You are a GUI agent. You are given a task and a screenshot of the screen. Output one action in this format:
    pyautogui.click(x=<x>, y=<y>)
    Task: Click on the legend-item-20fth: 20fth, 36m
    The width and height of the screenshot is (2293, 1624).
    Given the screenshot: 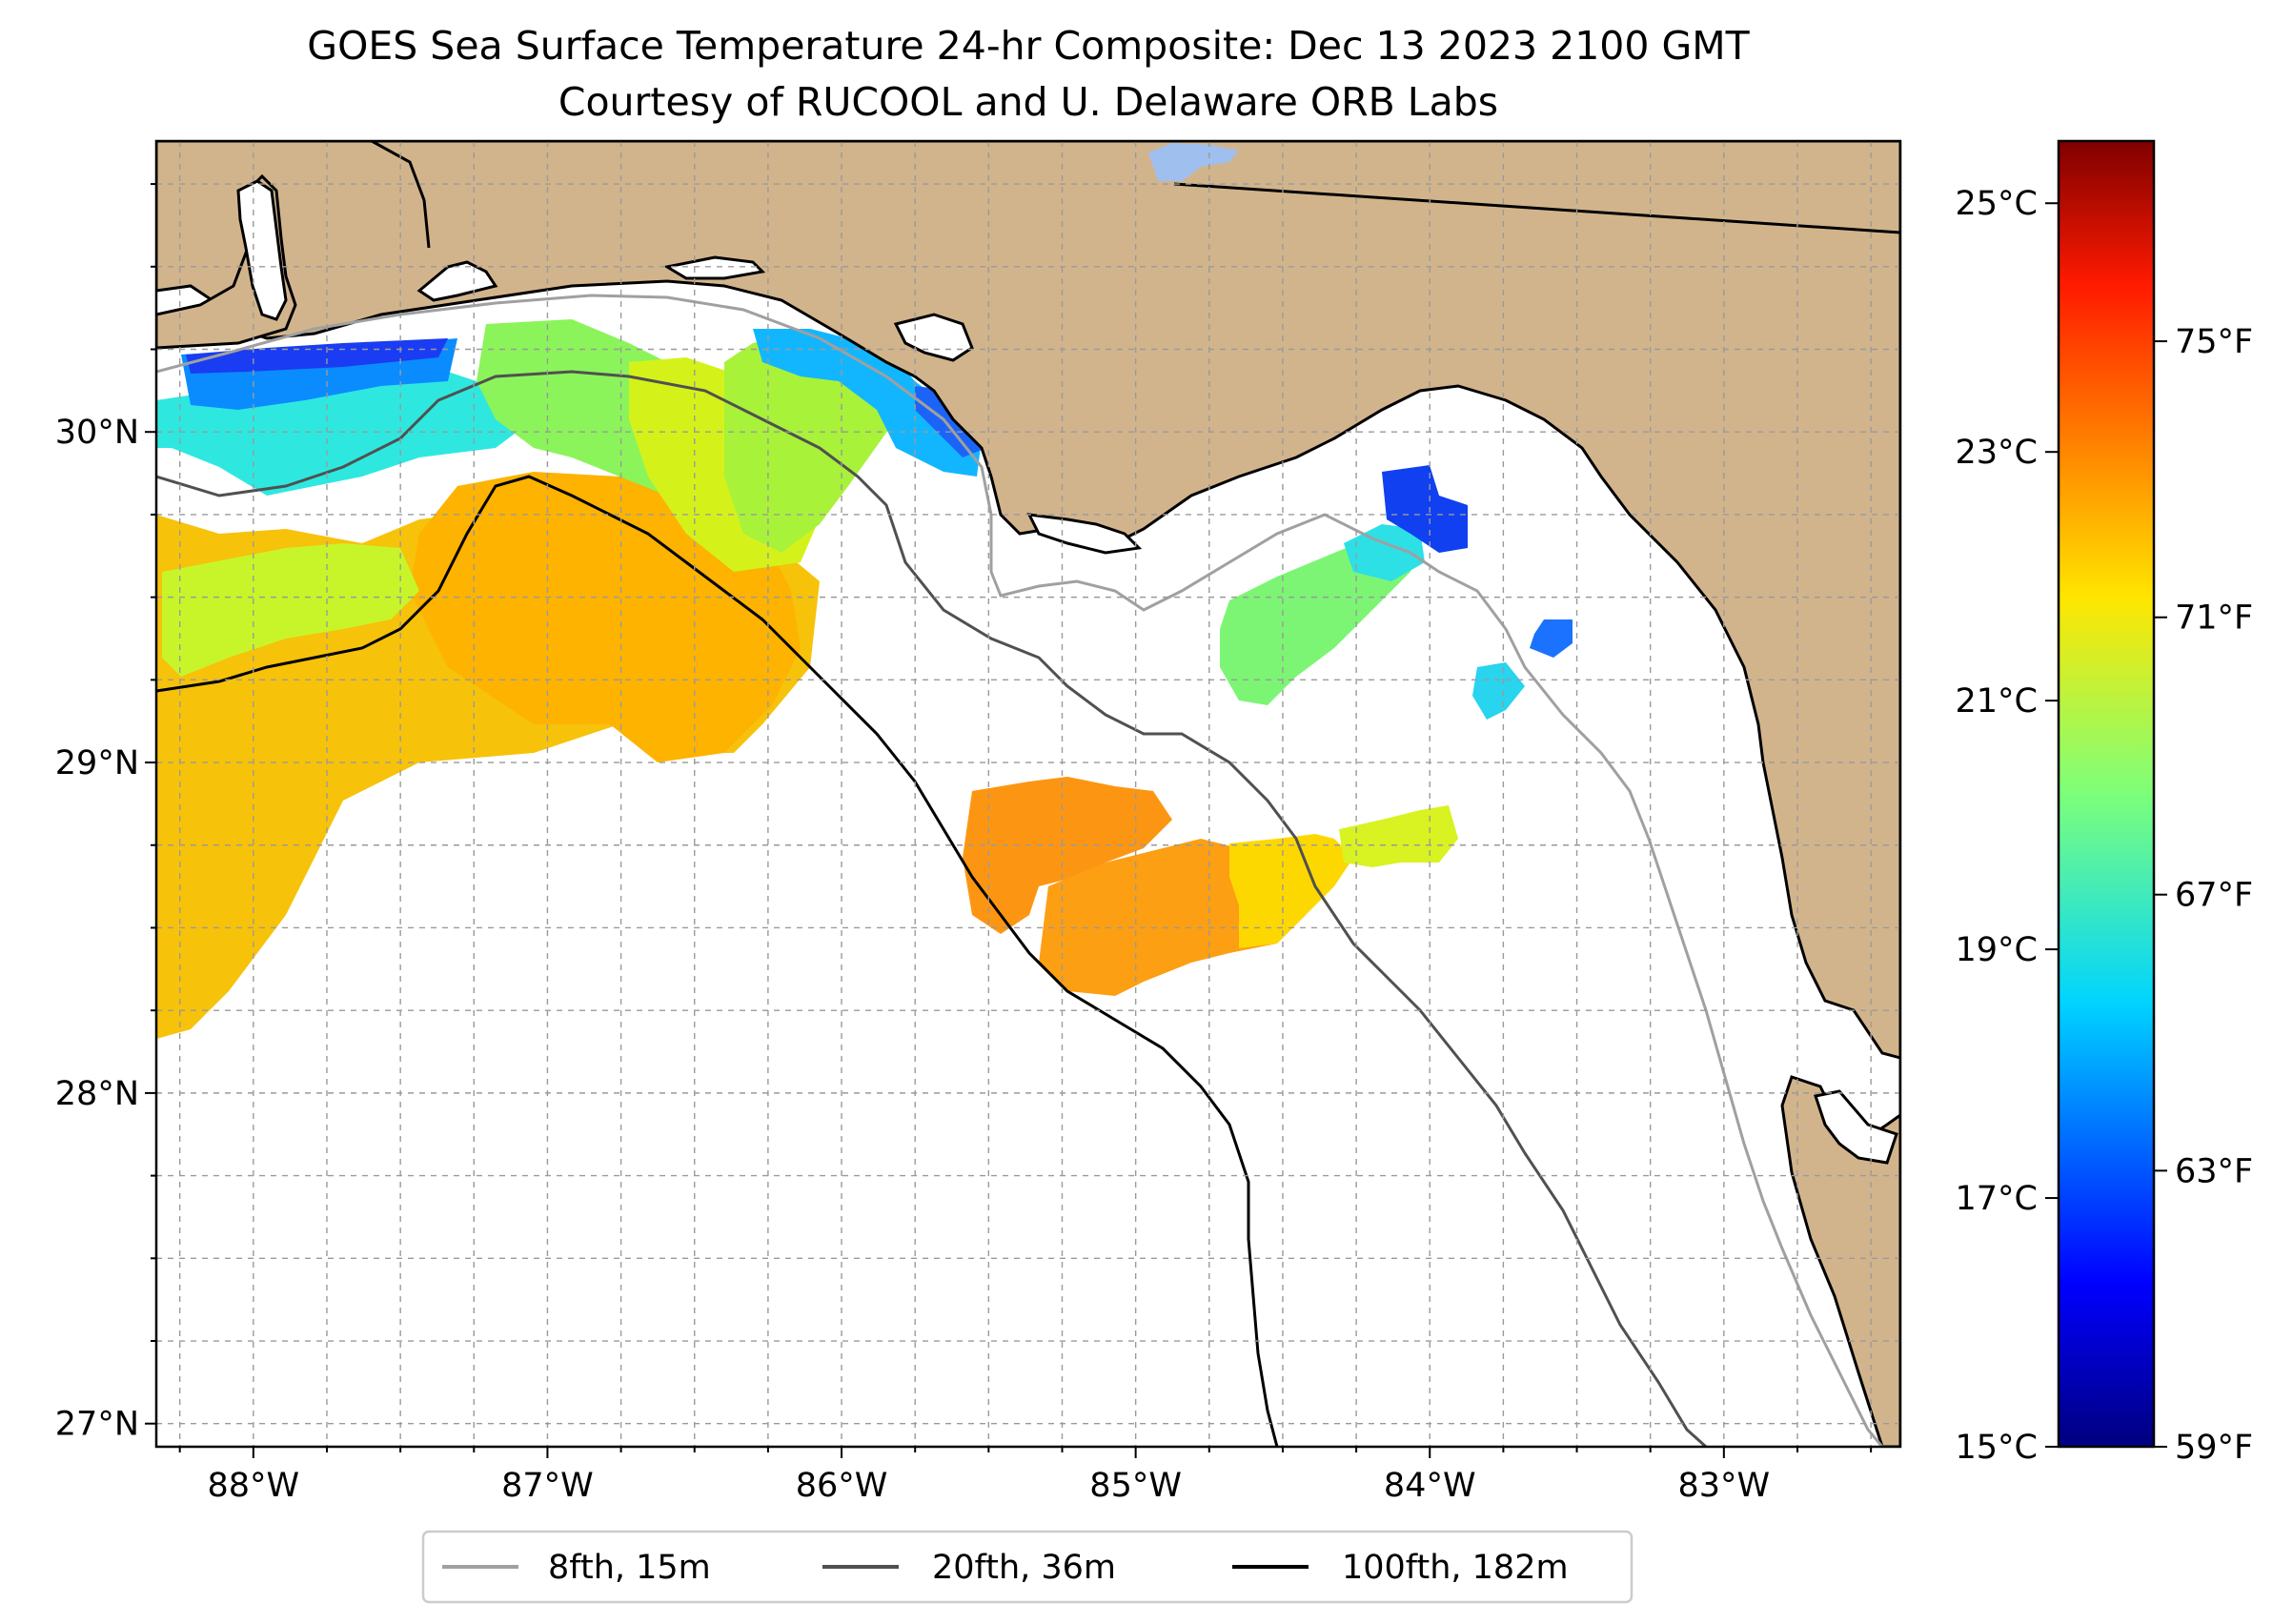 What is the action you would take?
    pyautogui.click(x=969, y=1568)
    